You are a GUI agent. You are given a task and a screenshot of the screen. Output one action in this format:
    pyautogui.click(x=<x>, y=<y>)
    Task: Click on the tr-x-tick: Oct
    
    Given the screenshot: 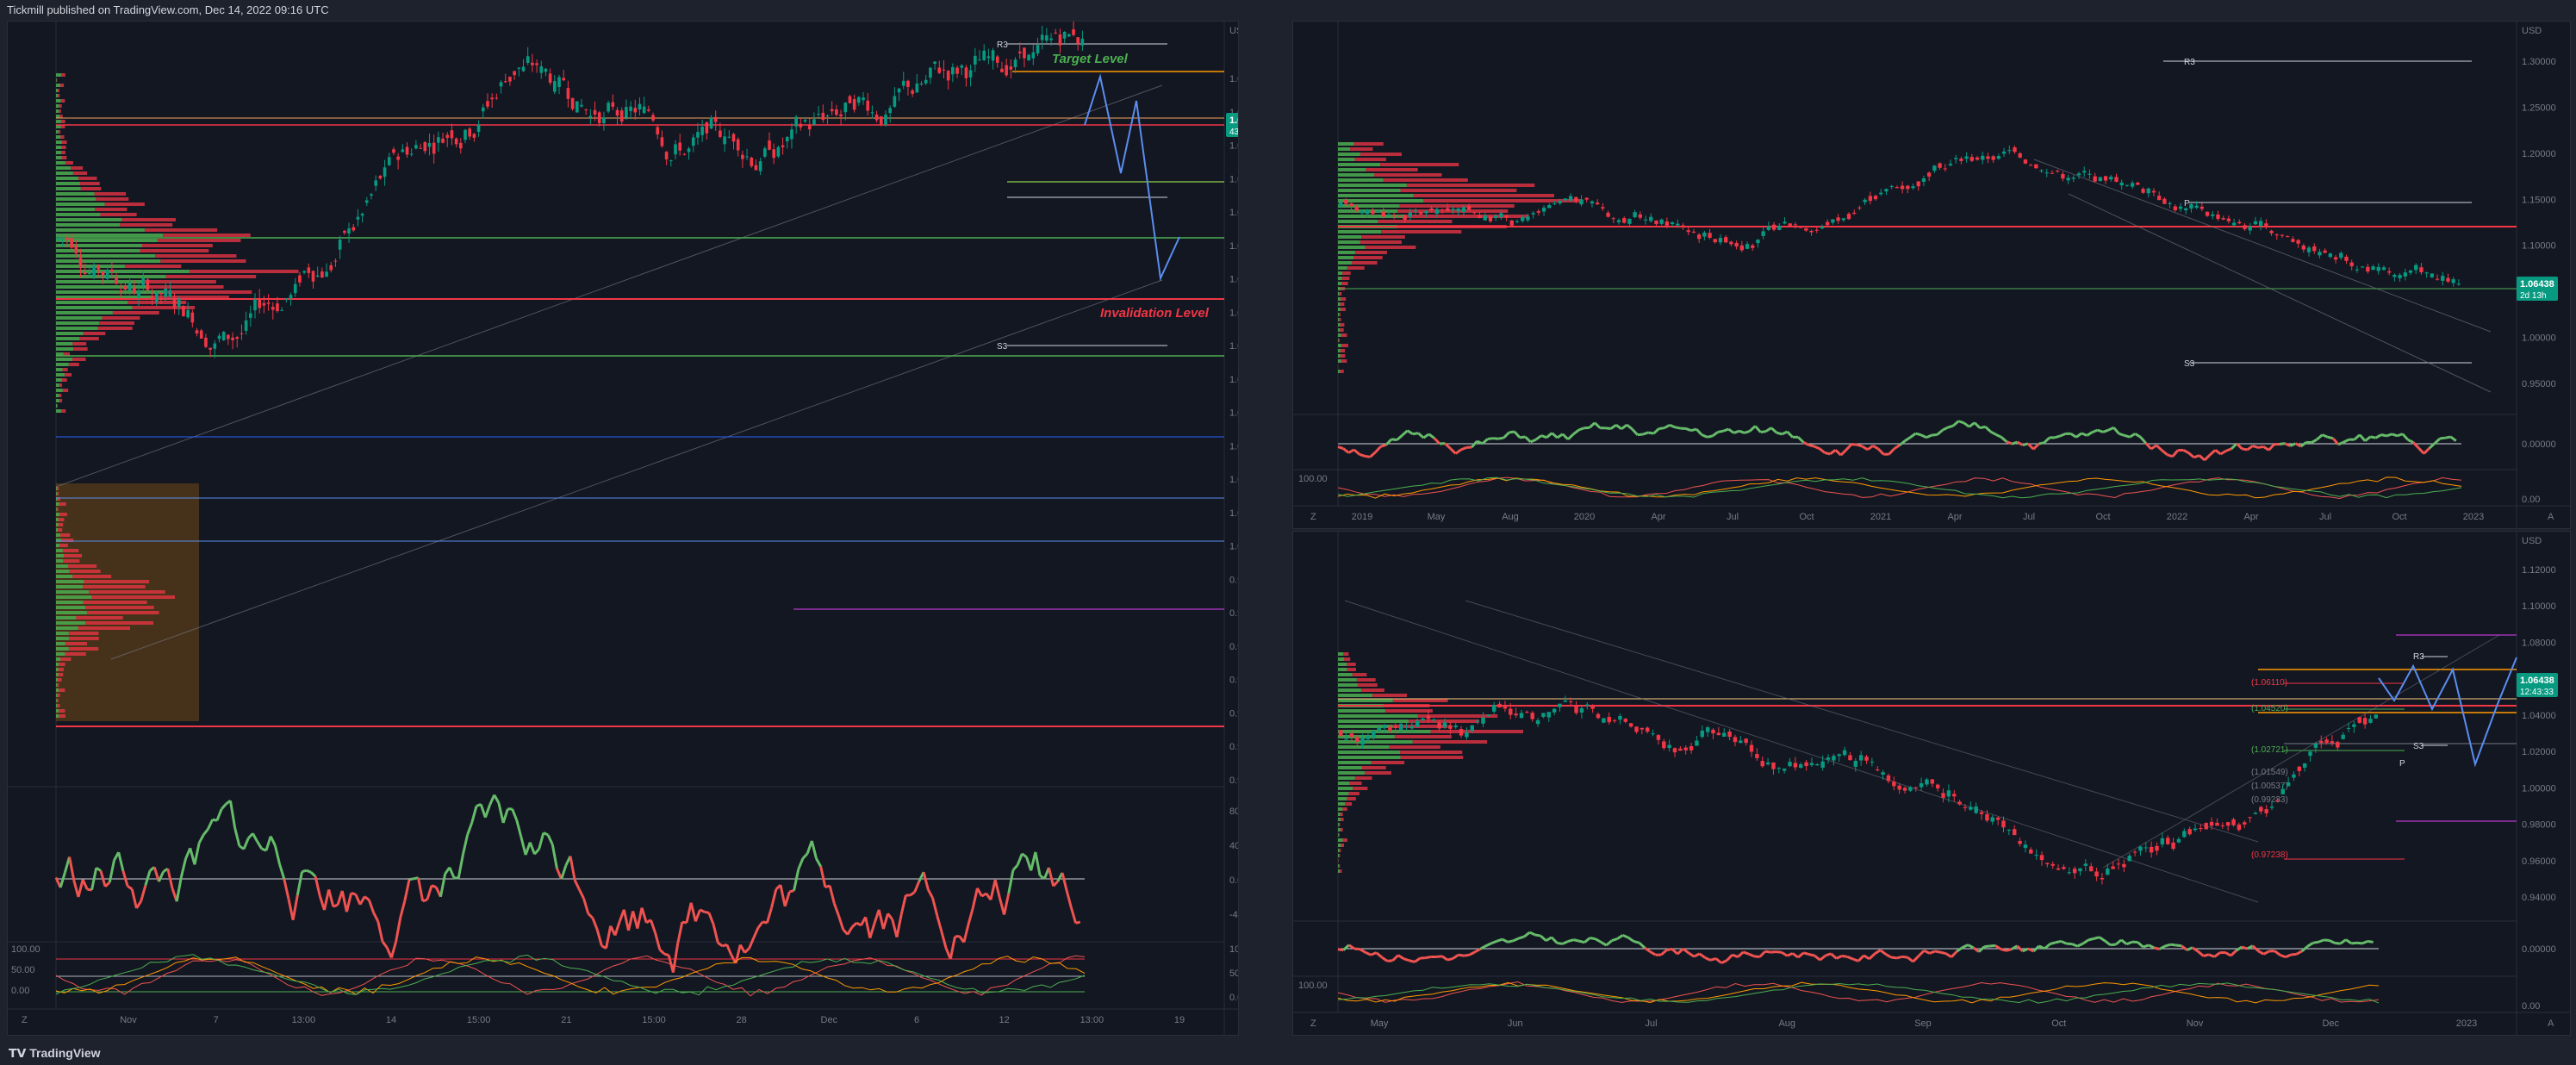 What is the action you would take?
    pyautogui.click(x=2399, y=517)
    